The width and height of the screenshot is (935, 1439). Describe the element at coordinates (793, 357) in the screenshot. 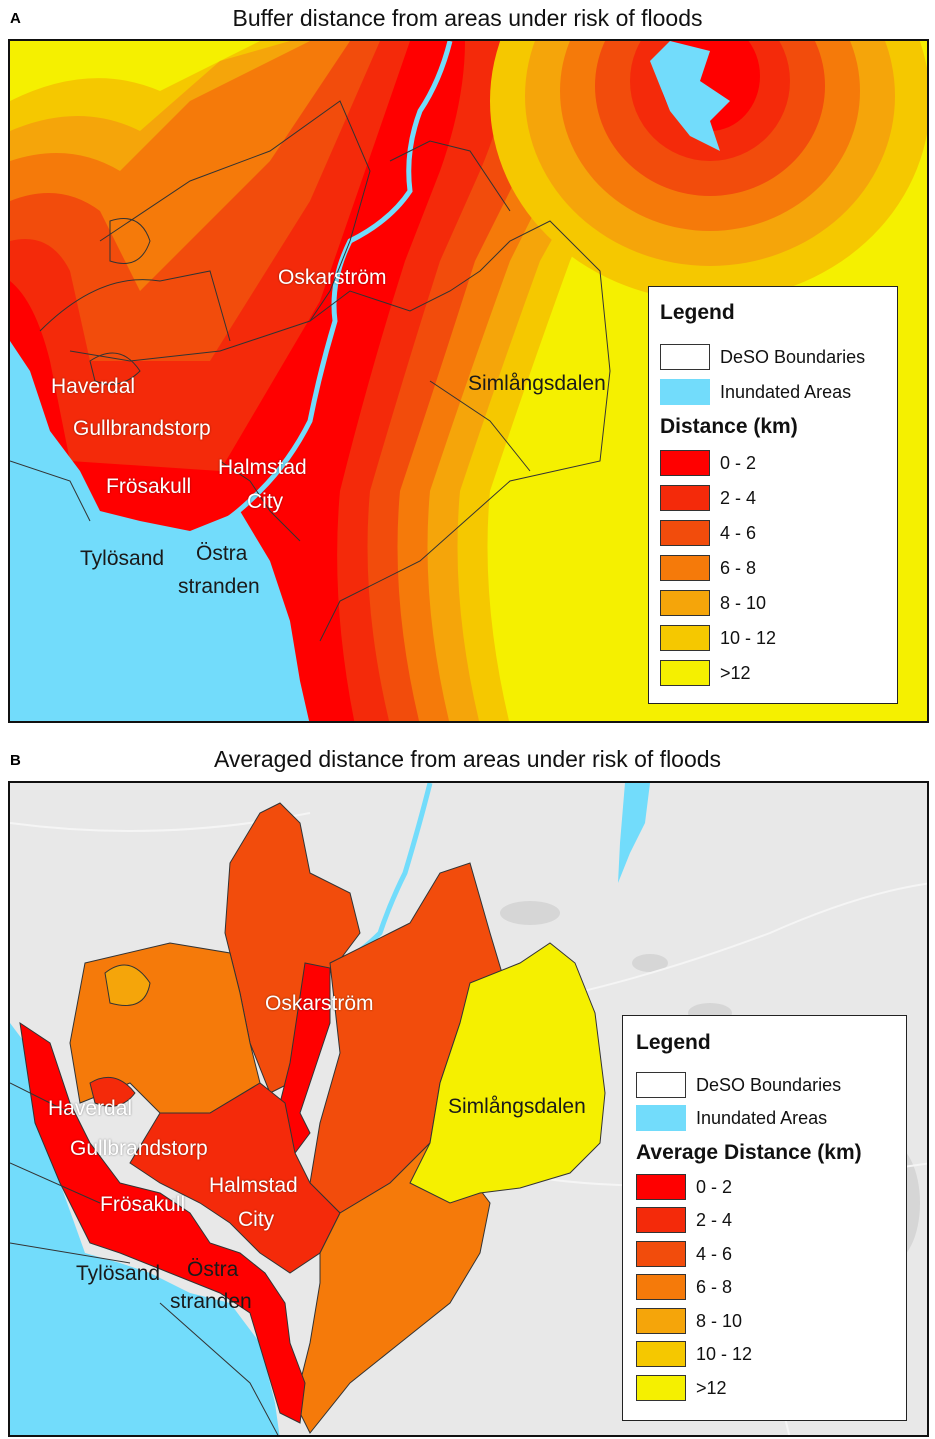

I see `legend-a-deso-label: DeSO Boundaries` at that location.